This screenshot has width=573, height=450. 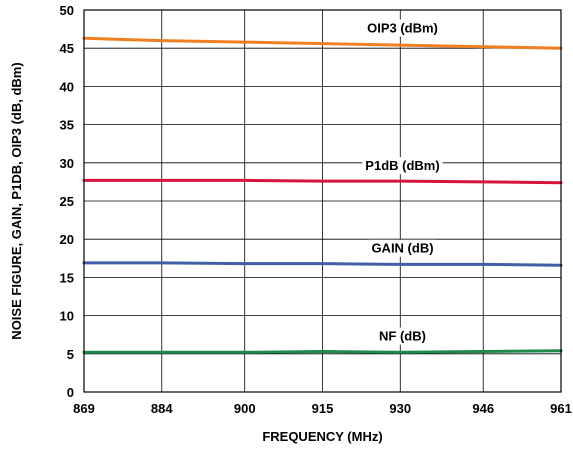 What do you see at coordinates (67, 86) in the screenshot?
I see `y-tick-label: 40` at bounding box center [67, 86].